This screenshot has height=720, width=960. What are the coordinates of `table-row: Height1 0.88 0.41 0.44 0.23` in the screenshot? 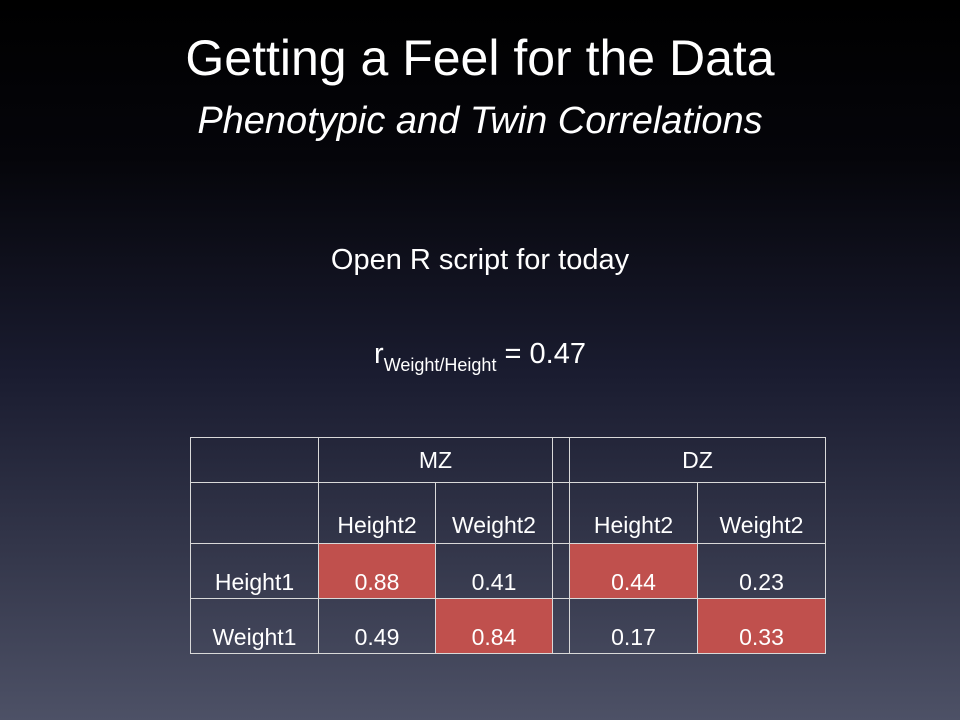 It's located at (508, 571).